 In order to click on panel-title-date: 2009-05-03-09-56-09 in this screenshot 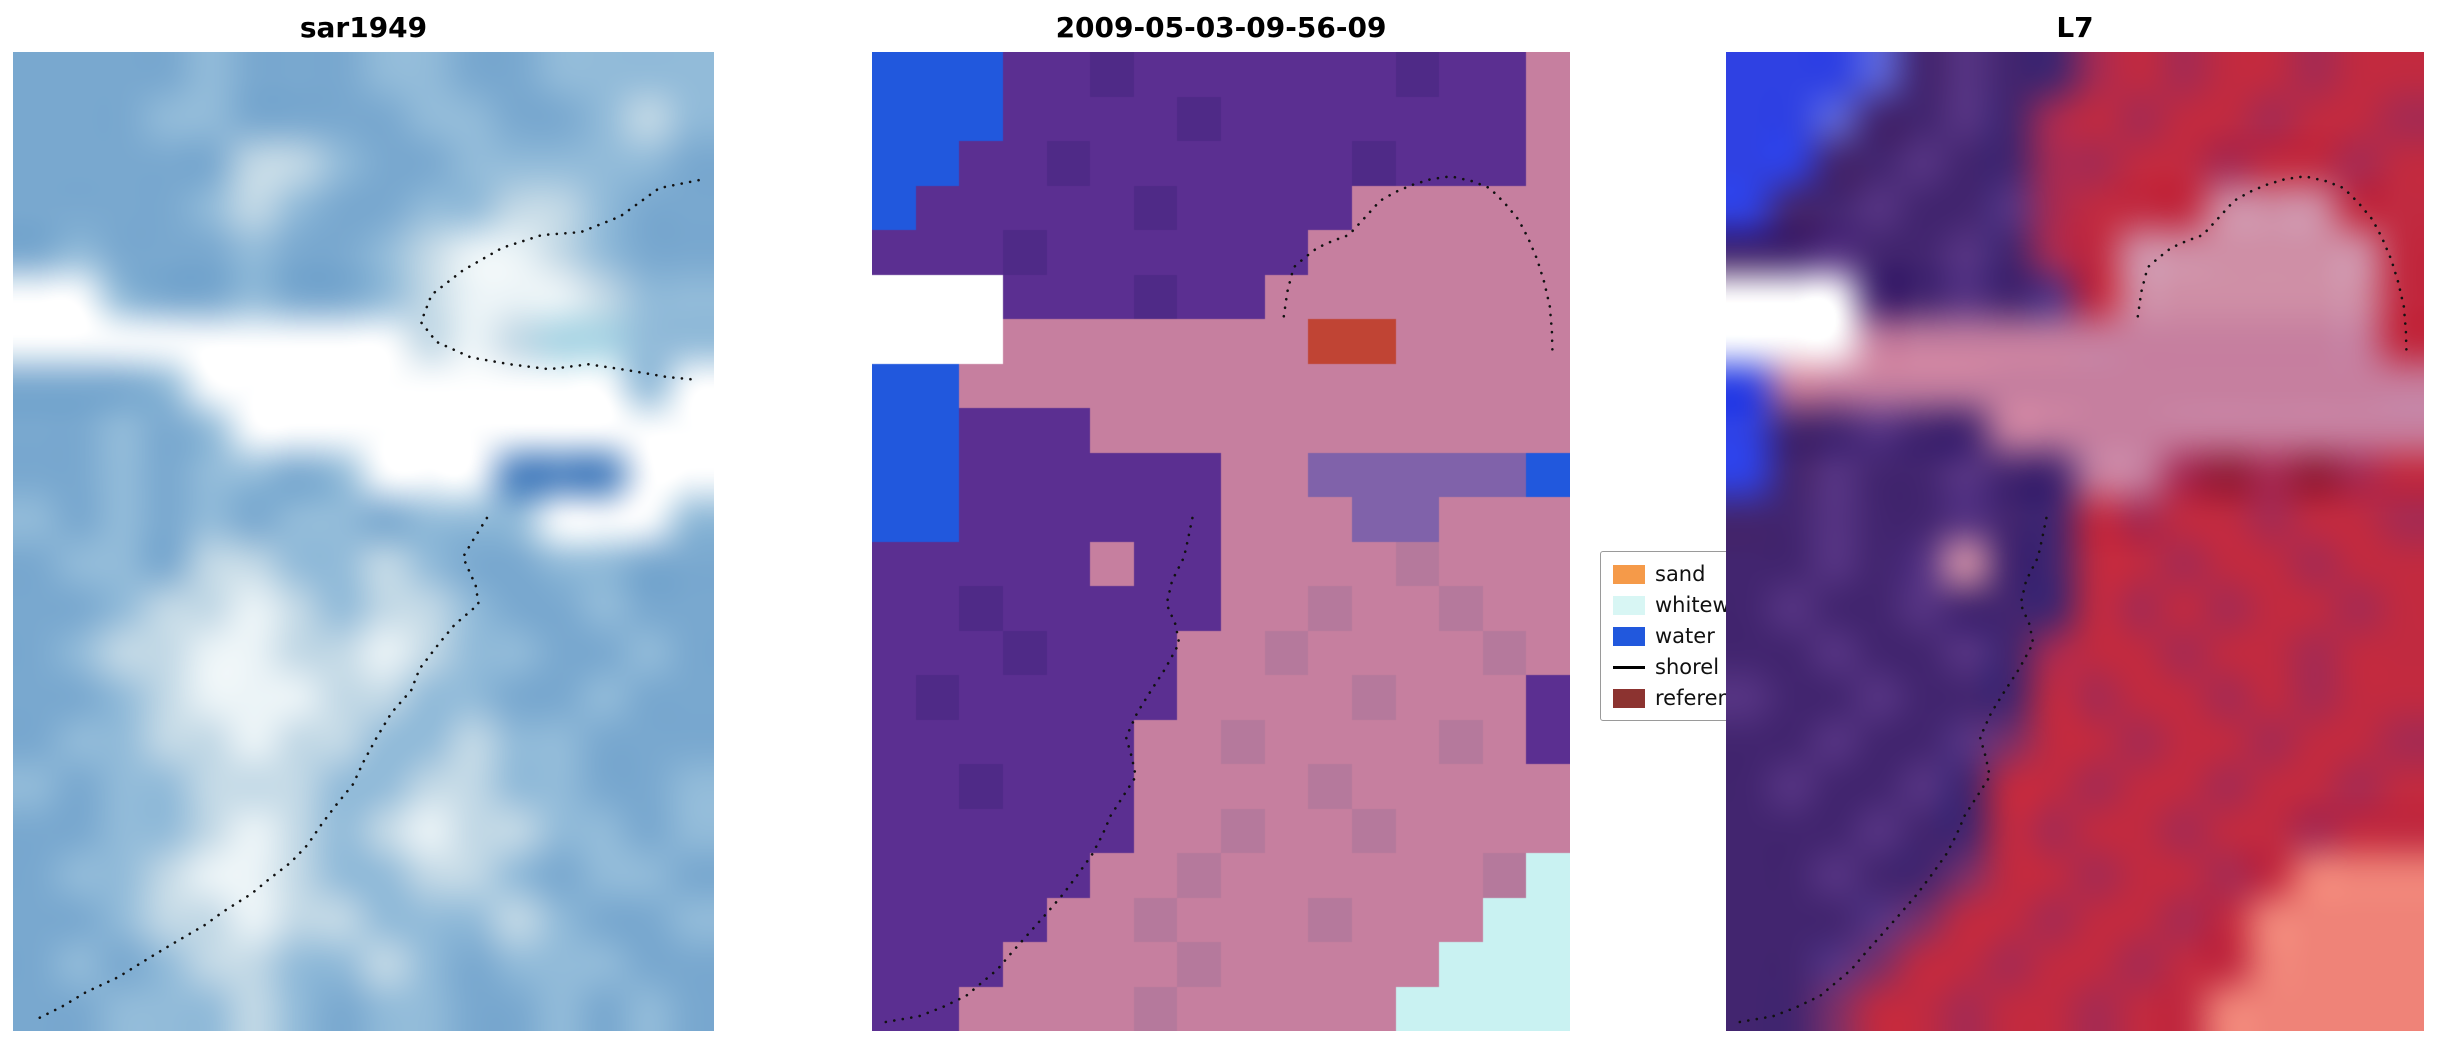, I will do `click(1221, 27)`.